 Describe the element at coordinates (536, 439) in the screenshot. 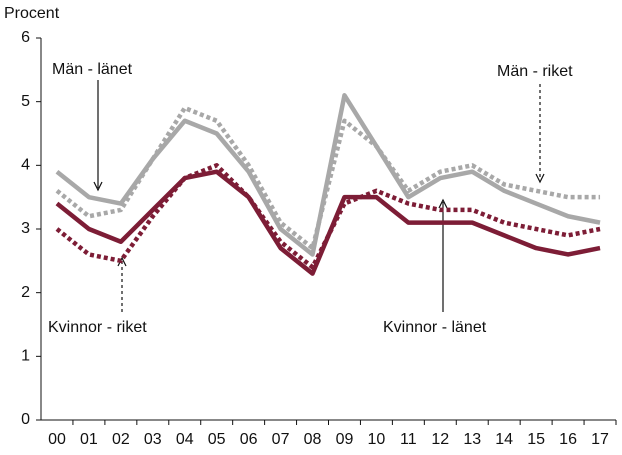

I see `x-tick-label: 15` at that location.